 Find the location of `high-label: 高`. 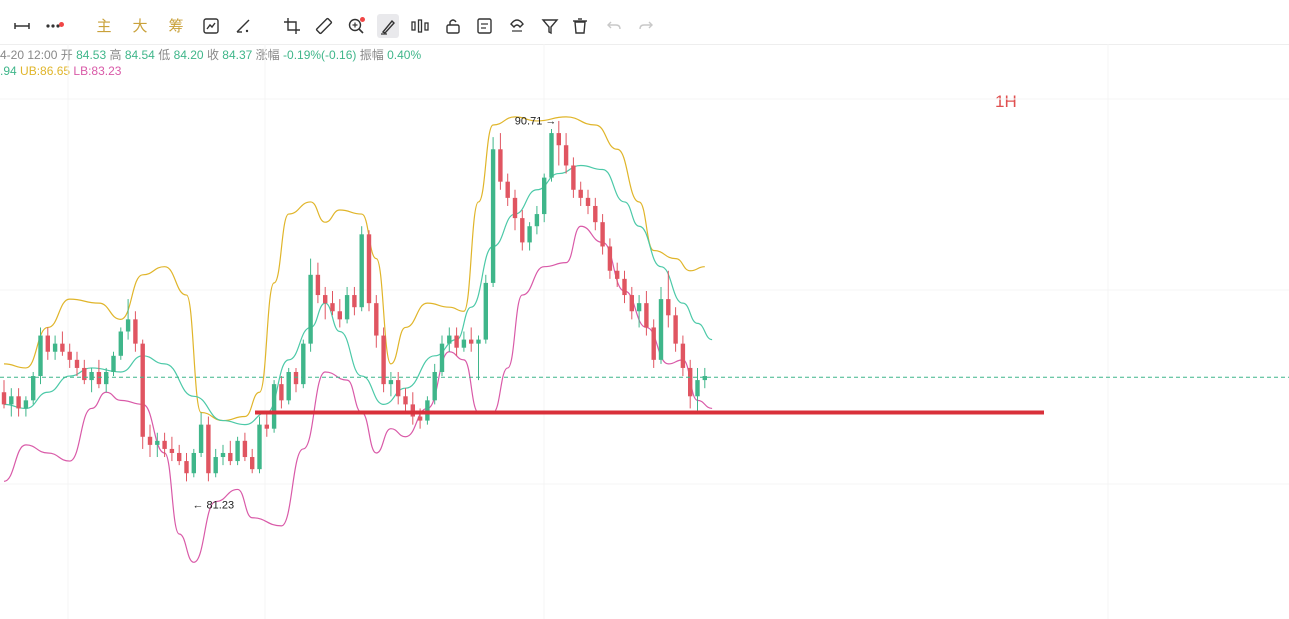

high-label: 高 is located at coordinates (115, 55).